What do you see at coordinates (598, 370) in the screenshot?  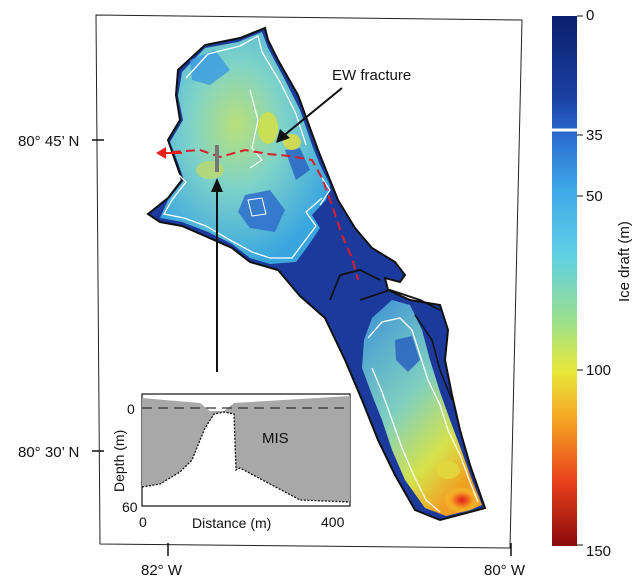 I see `cb-label-100: 100` at bounding box center [598, 370].